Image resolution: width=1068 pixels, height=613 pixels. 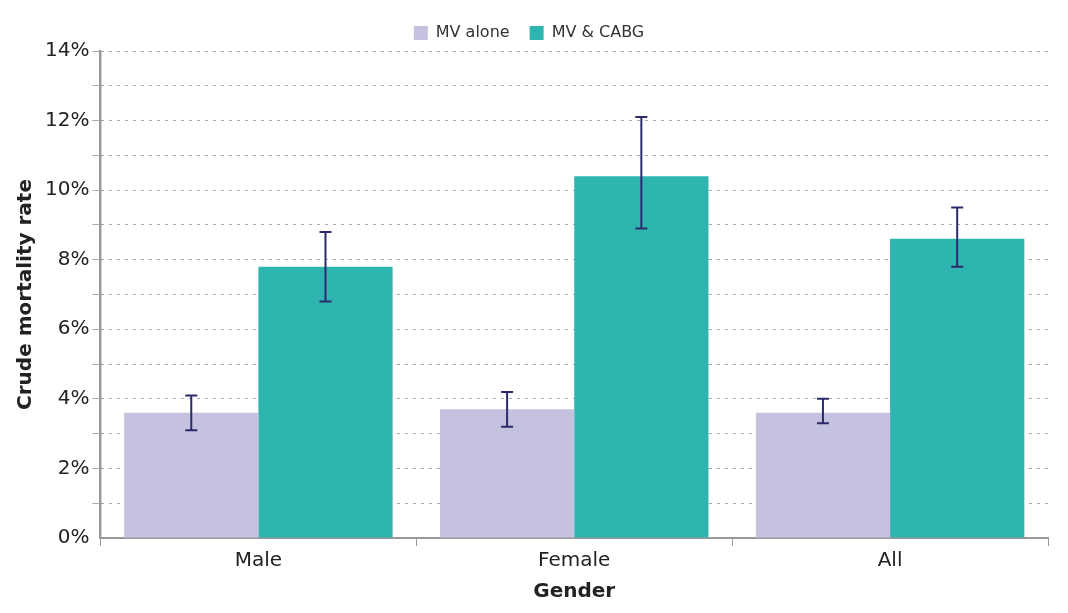 What do you see at coordinates (890, 559) in the screenshot?
I see `x-tick-label: All` at bounding box center [890, 559].